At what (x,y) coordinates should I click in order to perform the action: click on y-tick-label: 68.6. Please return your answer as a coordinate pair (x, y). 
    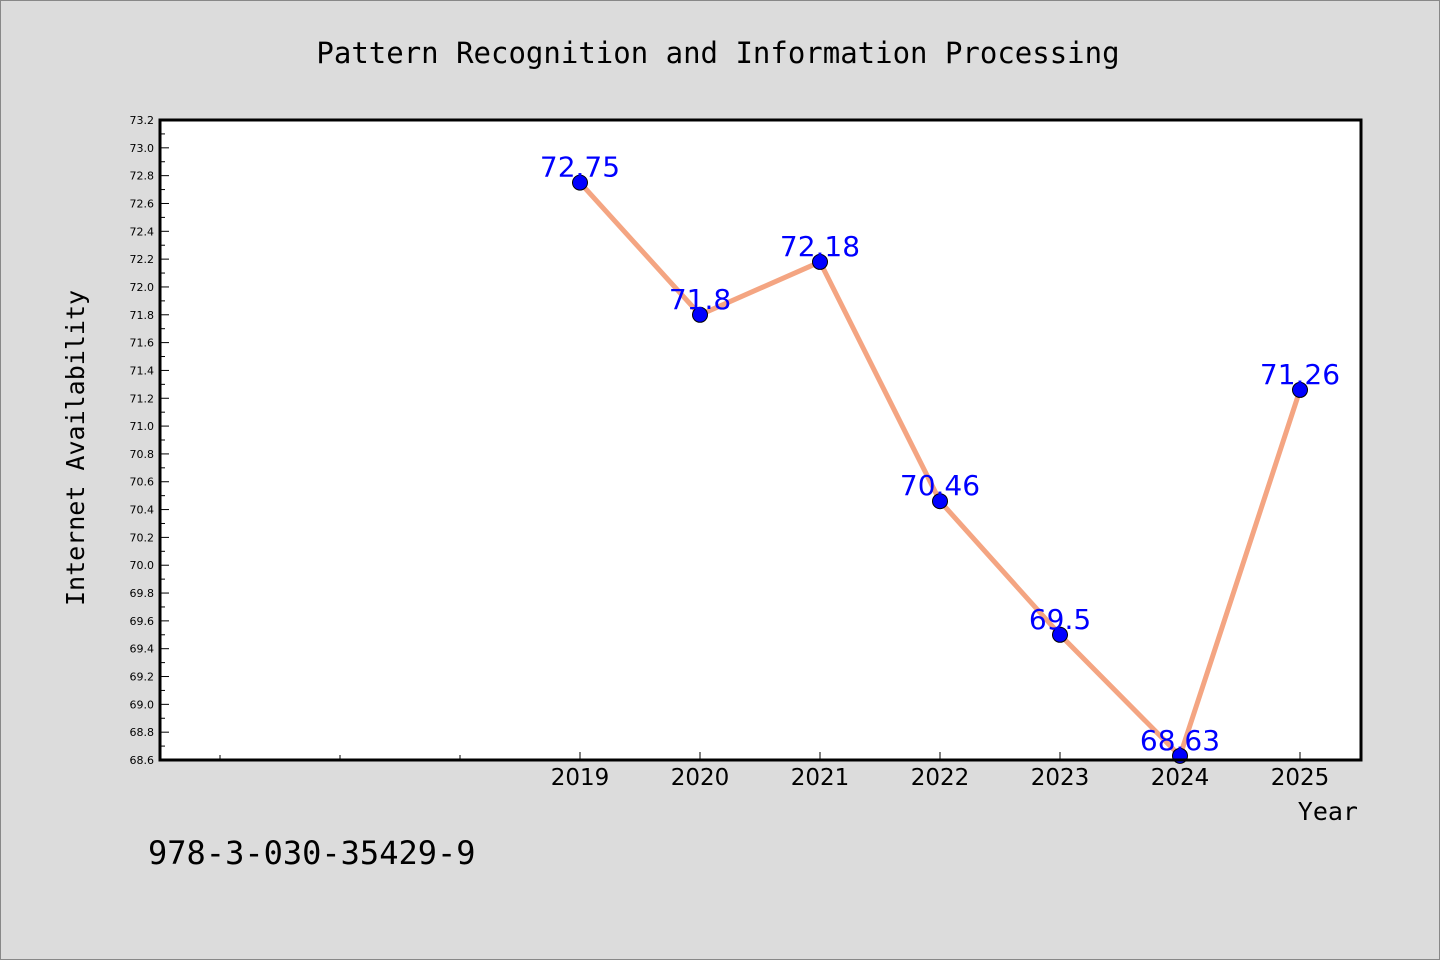
    Looking at the image, I should click on (142, 760).